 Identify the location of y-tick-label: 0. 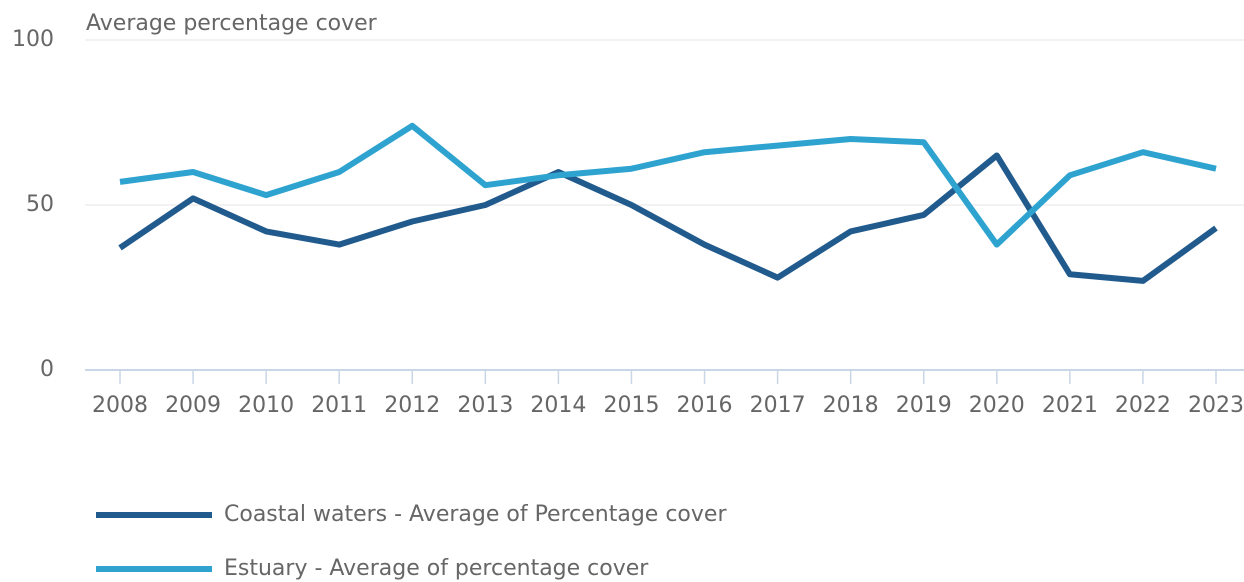
(47, 369).